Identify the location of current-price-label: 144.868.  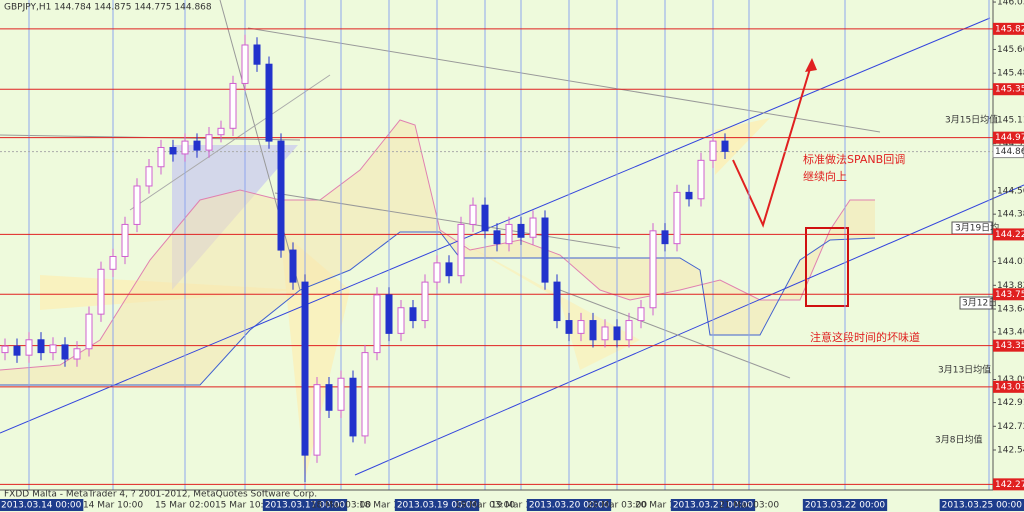
(1009, 152).